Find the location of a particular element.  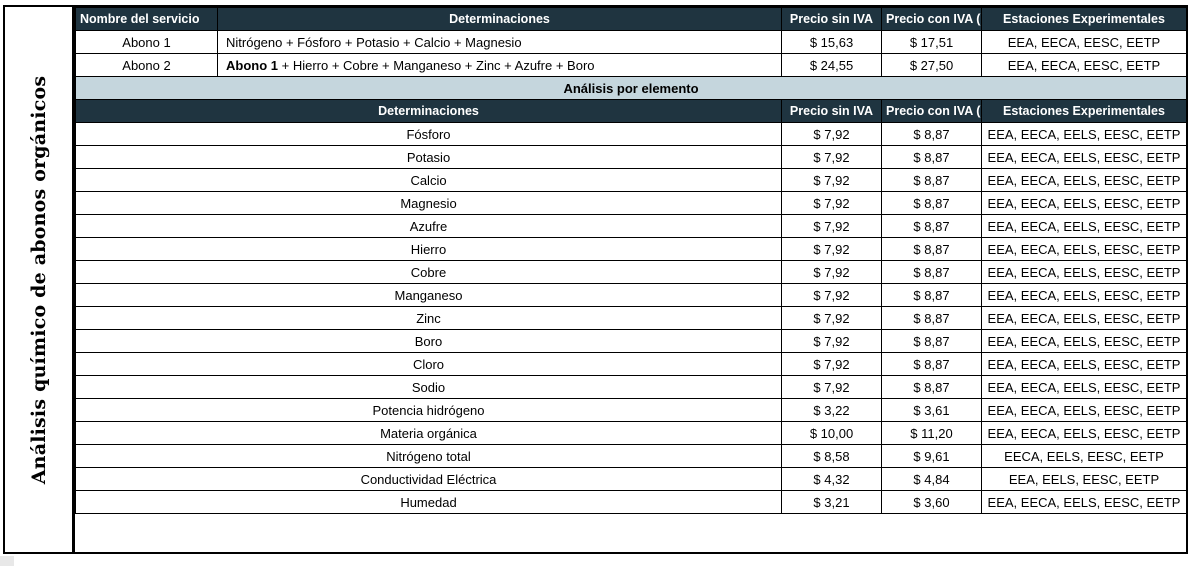

price-iva: $ 3,61 is located at coordinates (931, 410).